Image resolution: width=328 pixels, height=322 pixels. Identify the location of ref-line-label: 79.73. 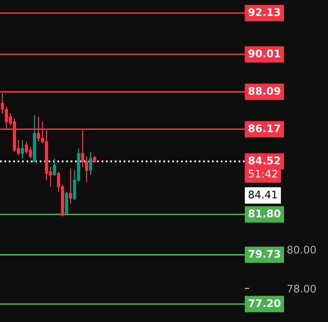
(264, 254).